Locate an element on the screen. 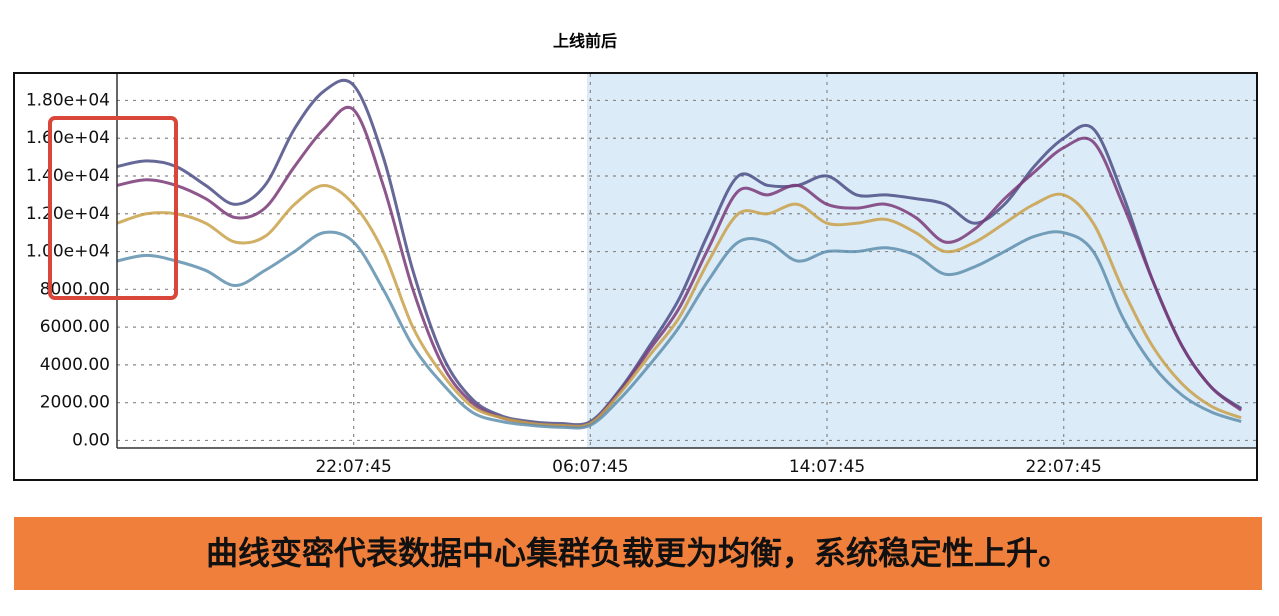 Image resolution: width=1279 pixels, height=616 pixels. y-tick-label: 1.00e+04 is located at coordinates (68, 252).